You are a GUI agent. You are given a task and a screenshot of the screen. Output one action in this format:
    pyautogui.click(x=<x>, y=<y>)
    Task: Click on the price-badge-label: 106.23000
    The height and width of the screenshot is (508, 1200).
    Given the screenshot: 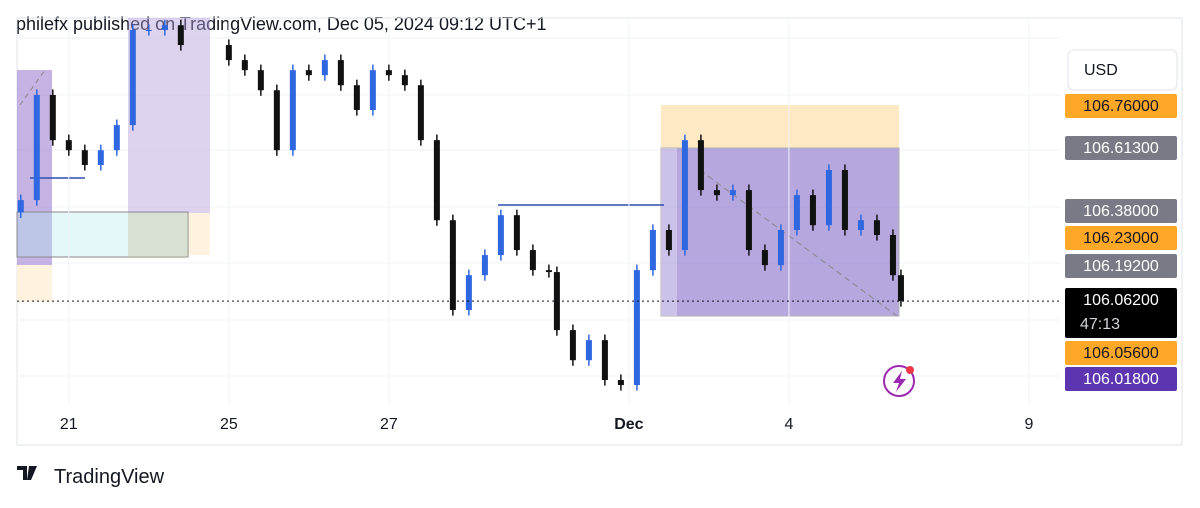 What is the action you would take?
    pyautogui.click(x=1121, y=238)
    